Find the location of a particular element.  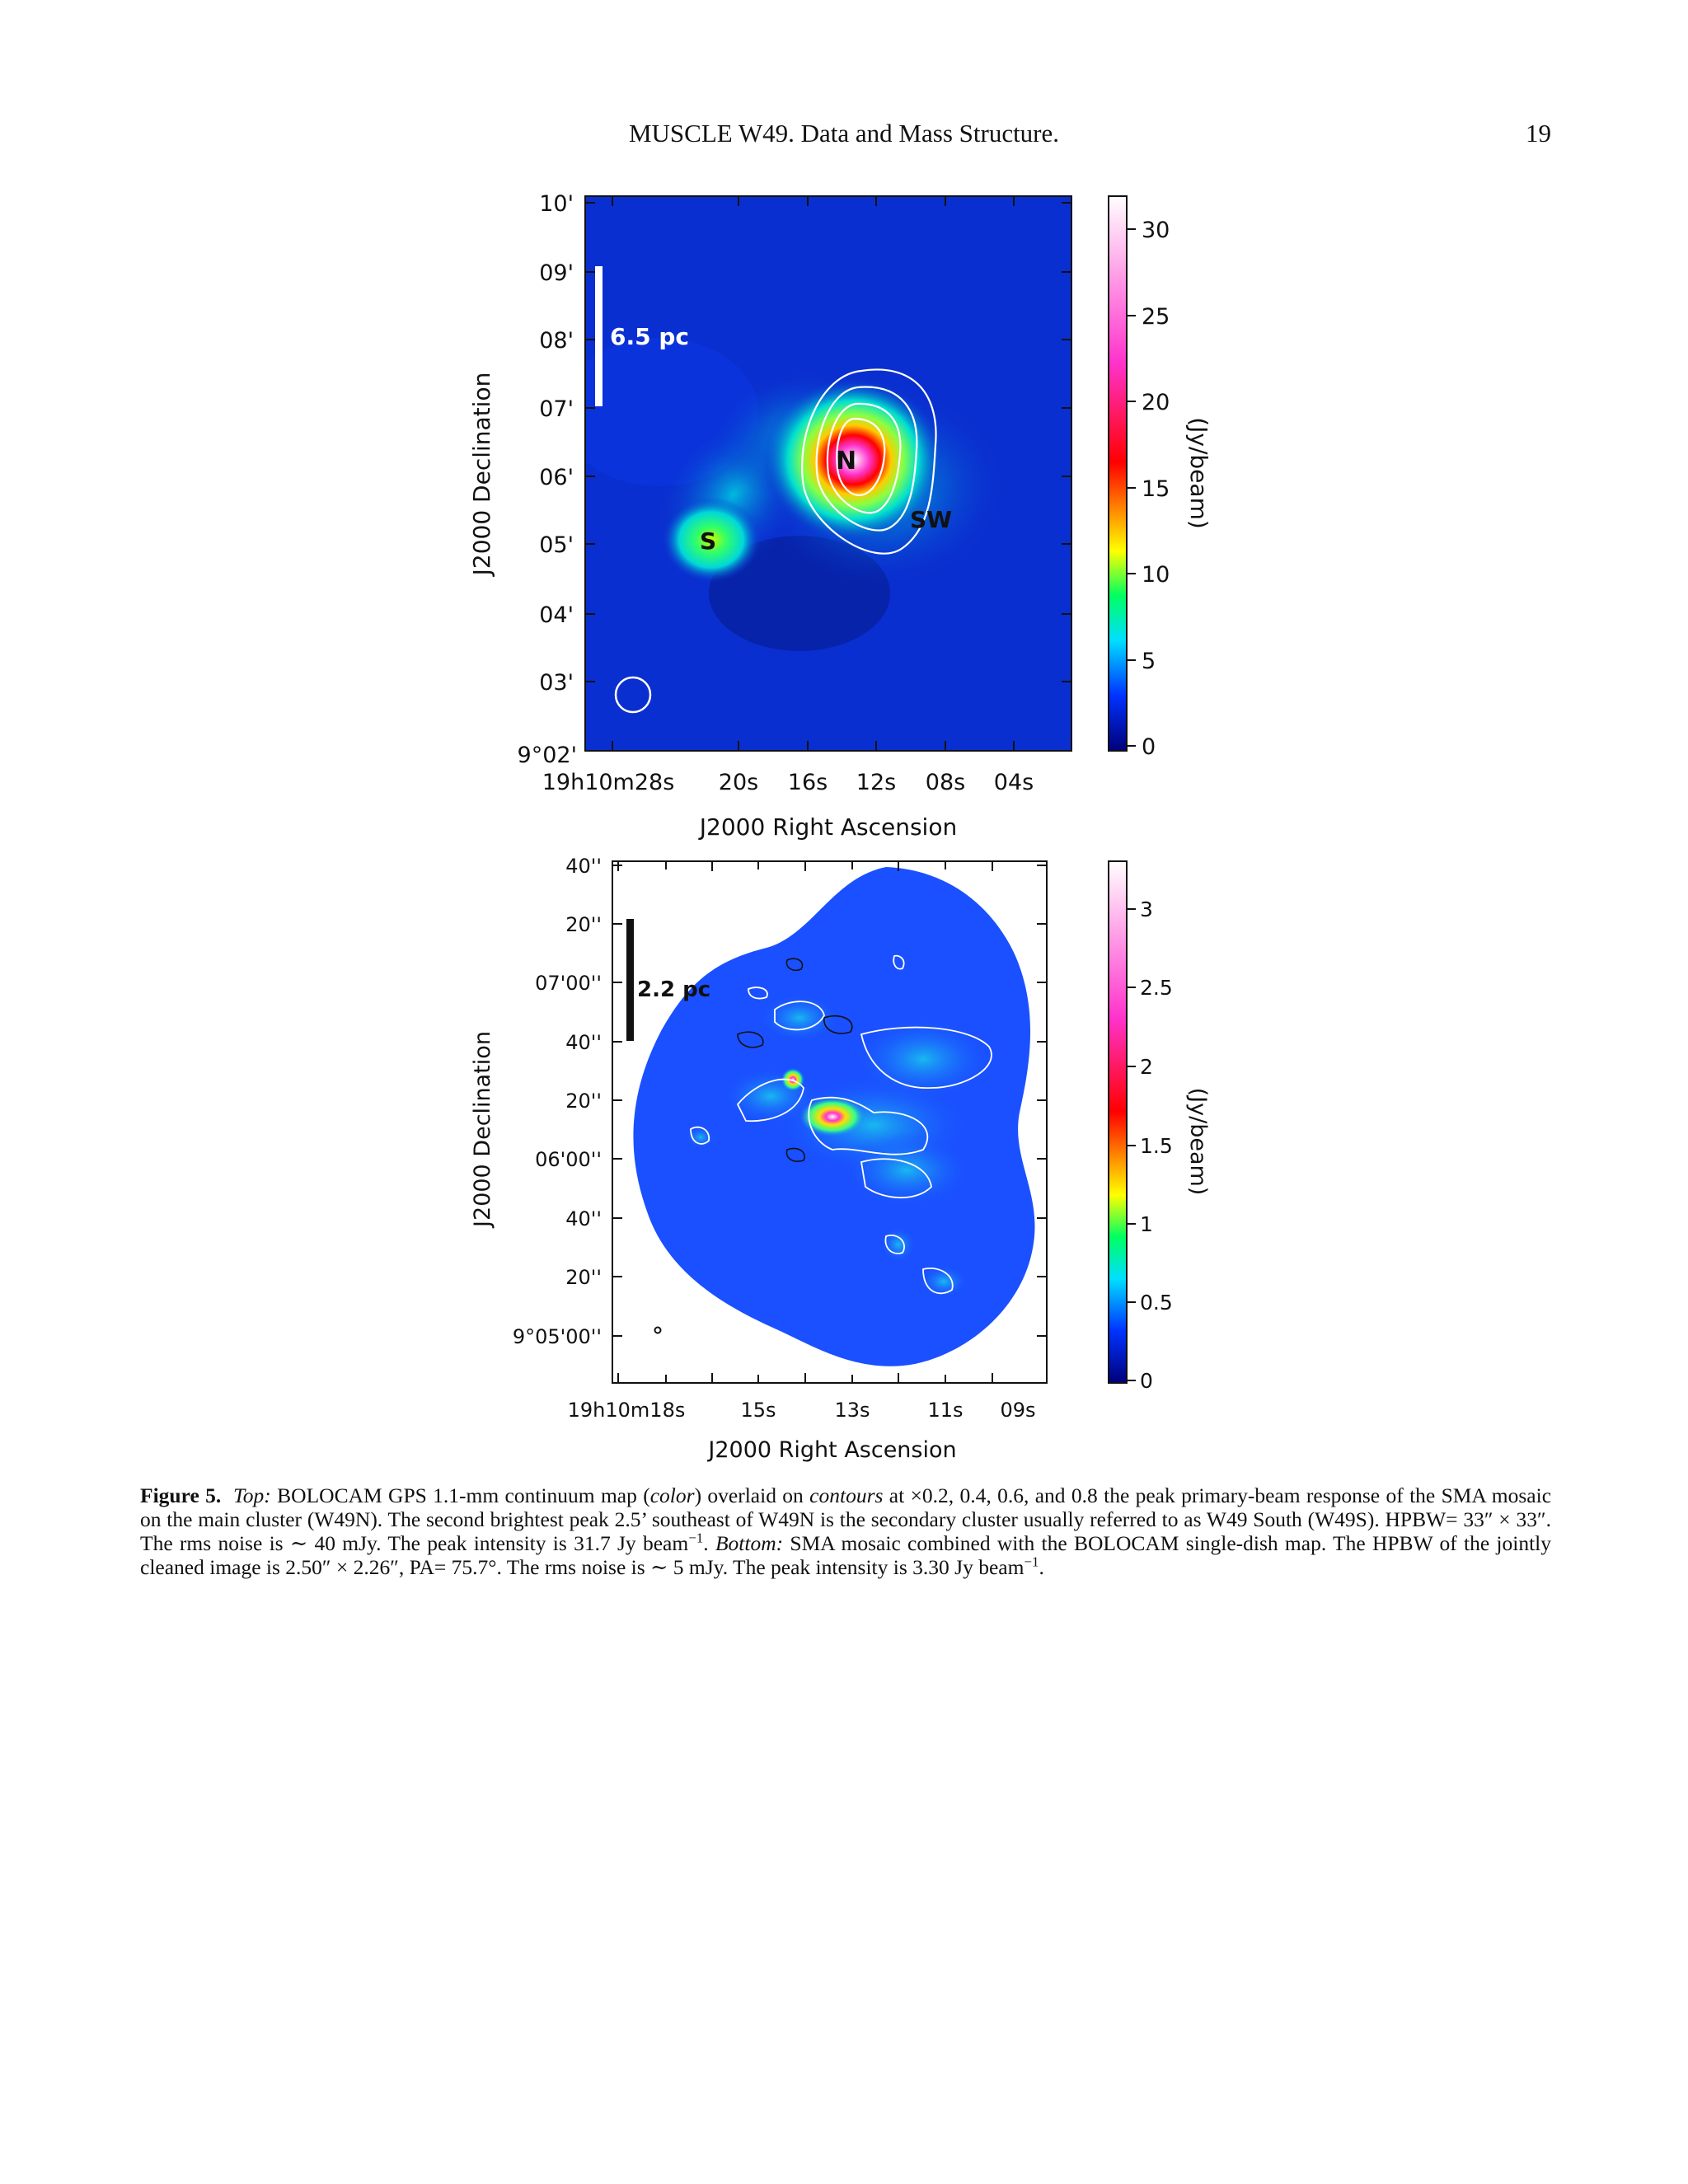

caption-top-word: Top: is located at coordinates (251, 1495).